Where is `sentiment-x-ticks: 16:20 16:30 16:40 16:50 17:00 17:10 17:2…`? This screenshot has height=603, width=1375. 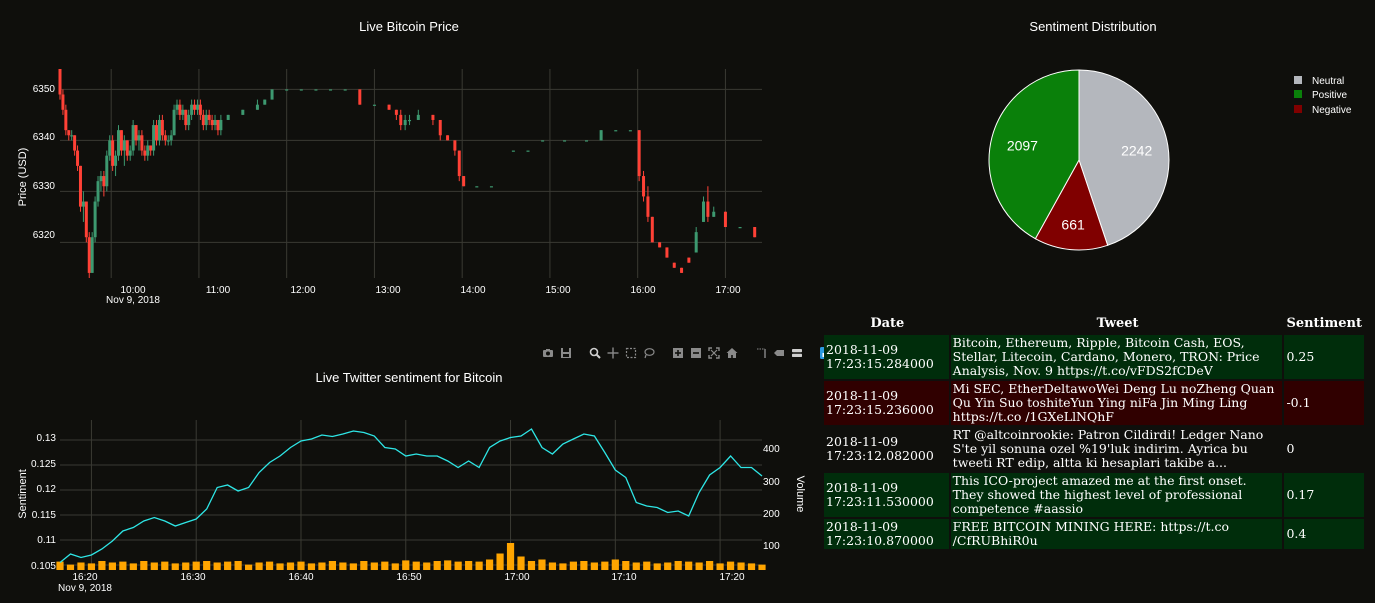
sentiment-x-ticks: 16:20 16:30 16:40 16:50 17:00 17:10 17:2… is located at coordinates (408, 577).